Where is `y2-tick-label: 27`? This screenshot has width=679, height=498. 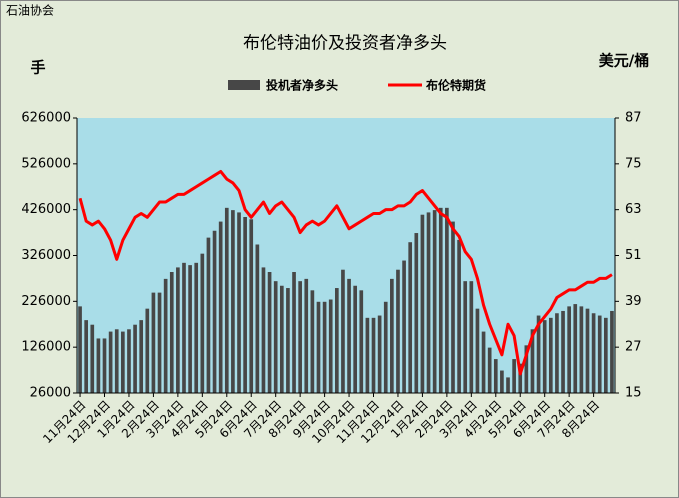 y2-tick-label: 27 is located at coordinates (633, 347).